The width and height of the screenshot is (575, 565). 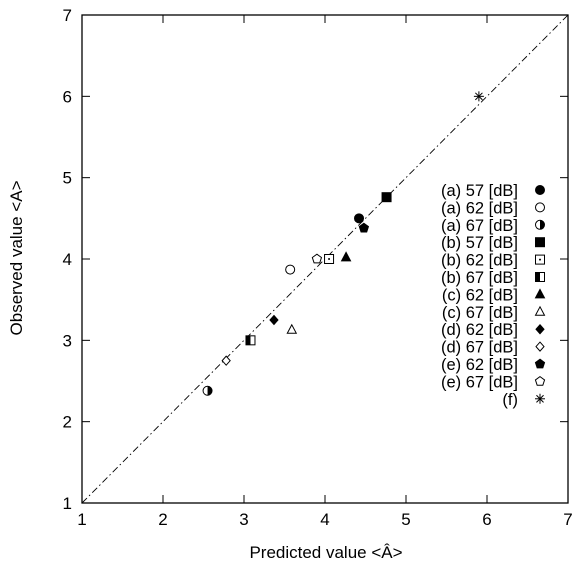 I want to click on y-tick-label: 6, so click(x=67, y=96).